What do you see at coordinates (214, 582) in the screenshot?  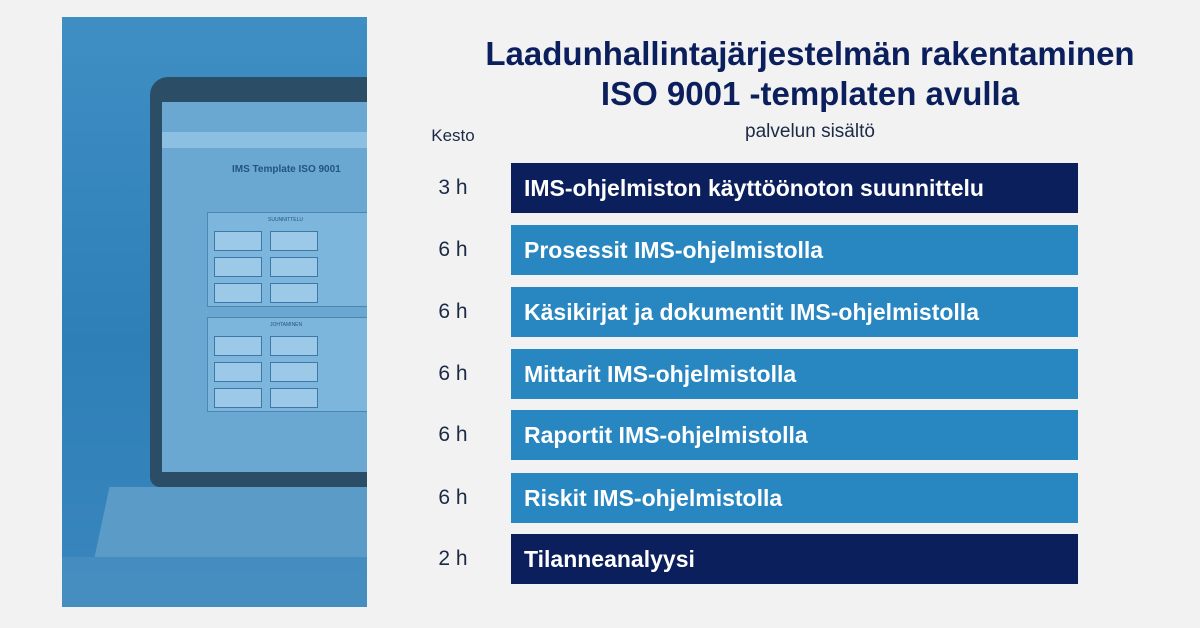 I see `desk-surface` at bounding box center [214, 582].